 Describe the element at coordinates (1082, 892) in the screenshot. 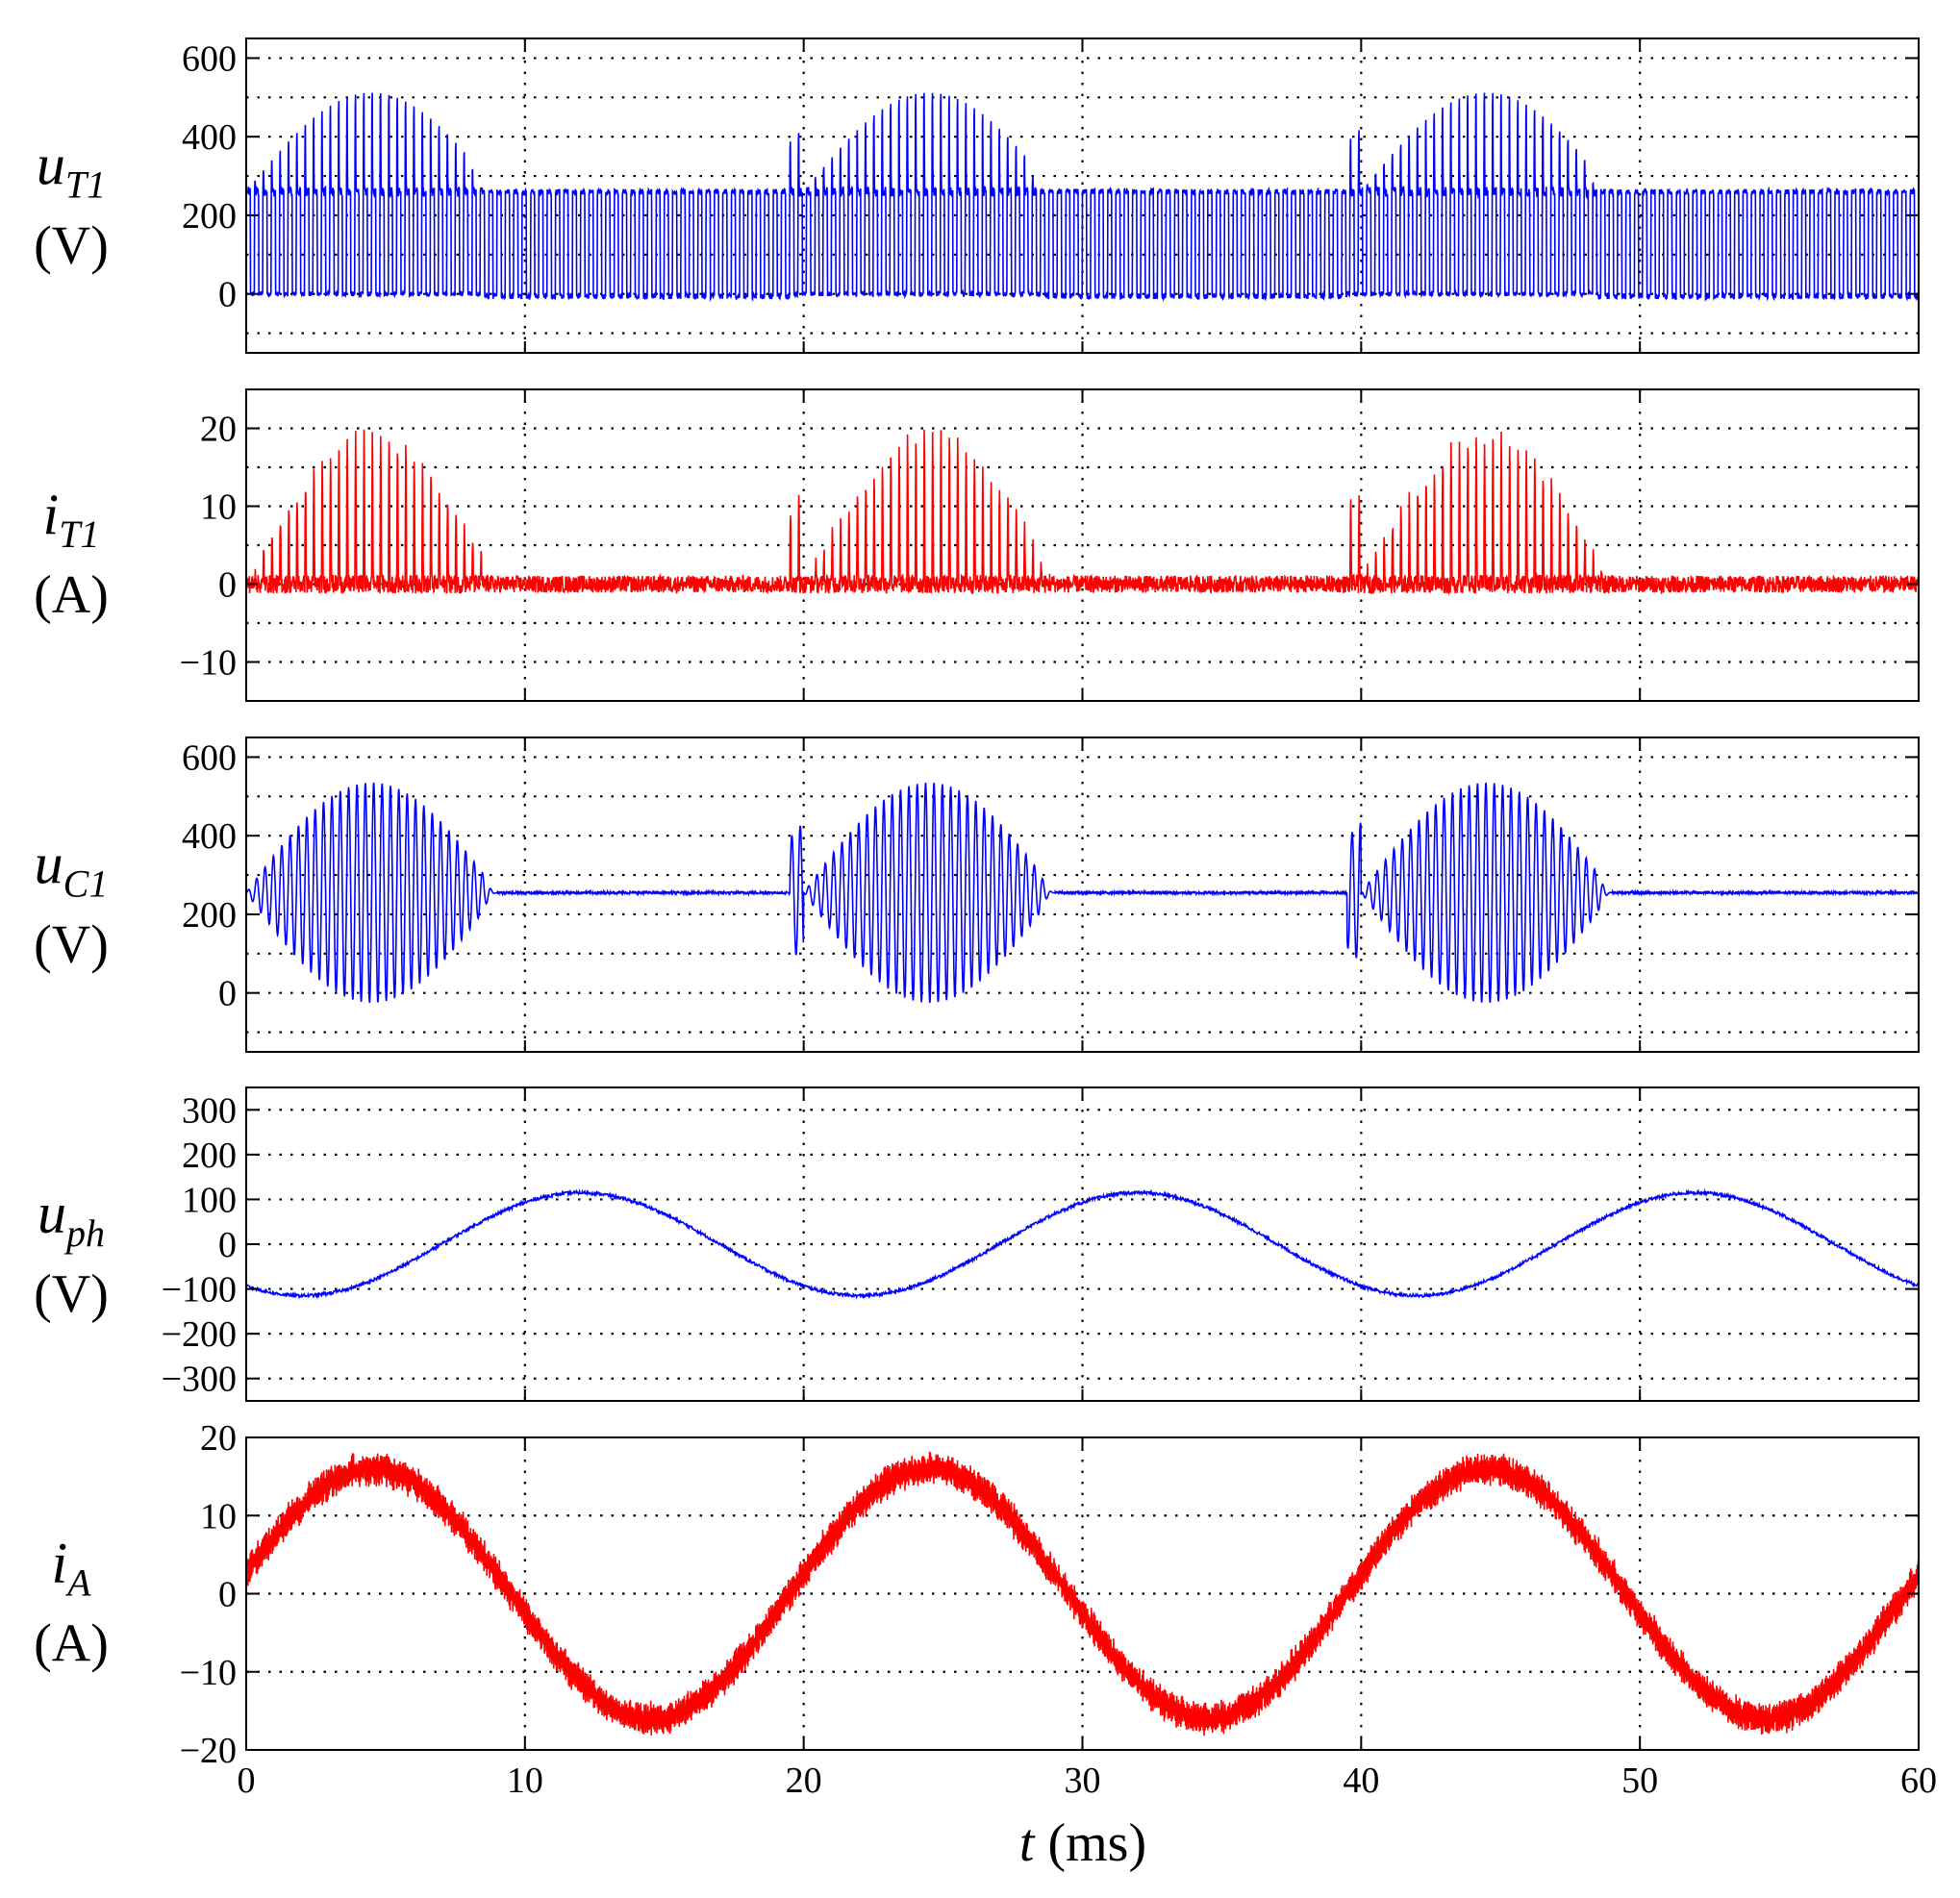

I see `series-line-uC1` at that location.